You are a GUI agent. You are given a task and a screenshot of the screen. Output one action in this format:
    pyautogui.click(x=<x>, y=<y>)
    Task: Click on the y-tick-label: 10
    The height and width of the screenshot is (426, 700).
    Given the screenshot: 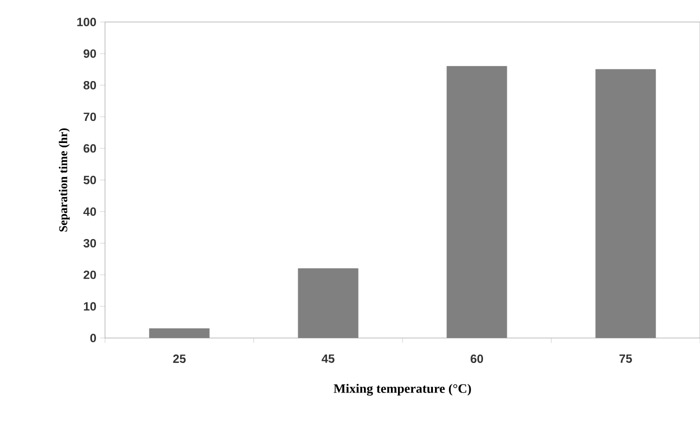 What is the action you would take?
    pyautogui.click(x=90, y=306)
    